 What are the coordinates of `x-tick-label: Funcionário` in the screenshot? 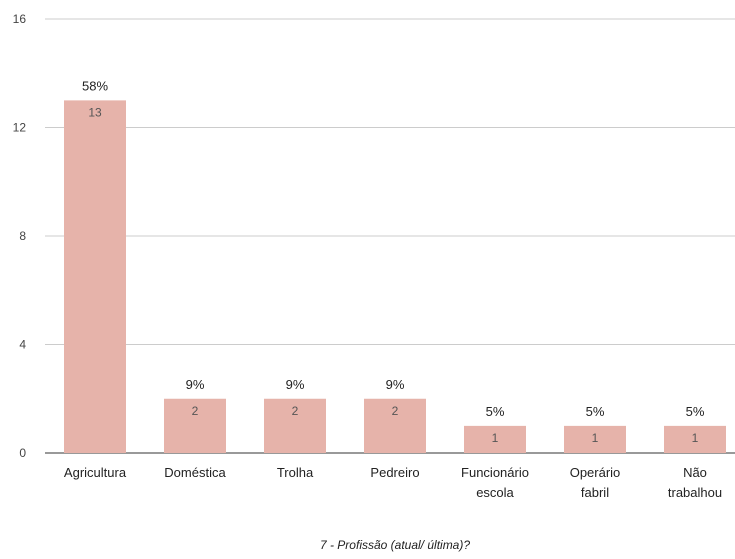 It's located at (495, 472).